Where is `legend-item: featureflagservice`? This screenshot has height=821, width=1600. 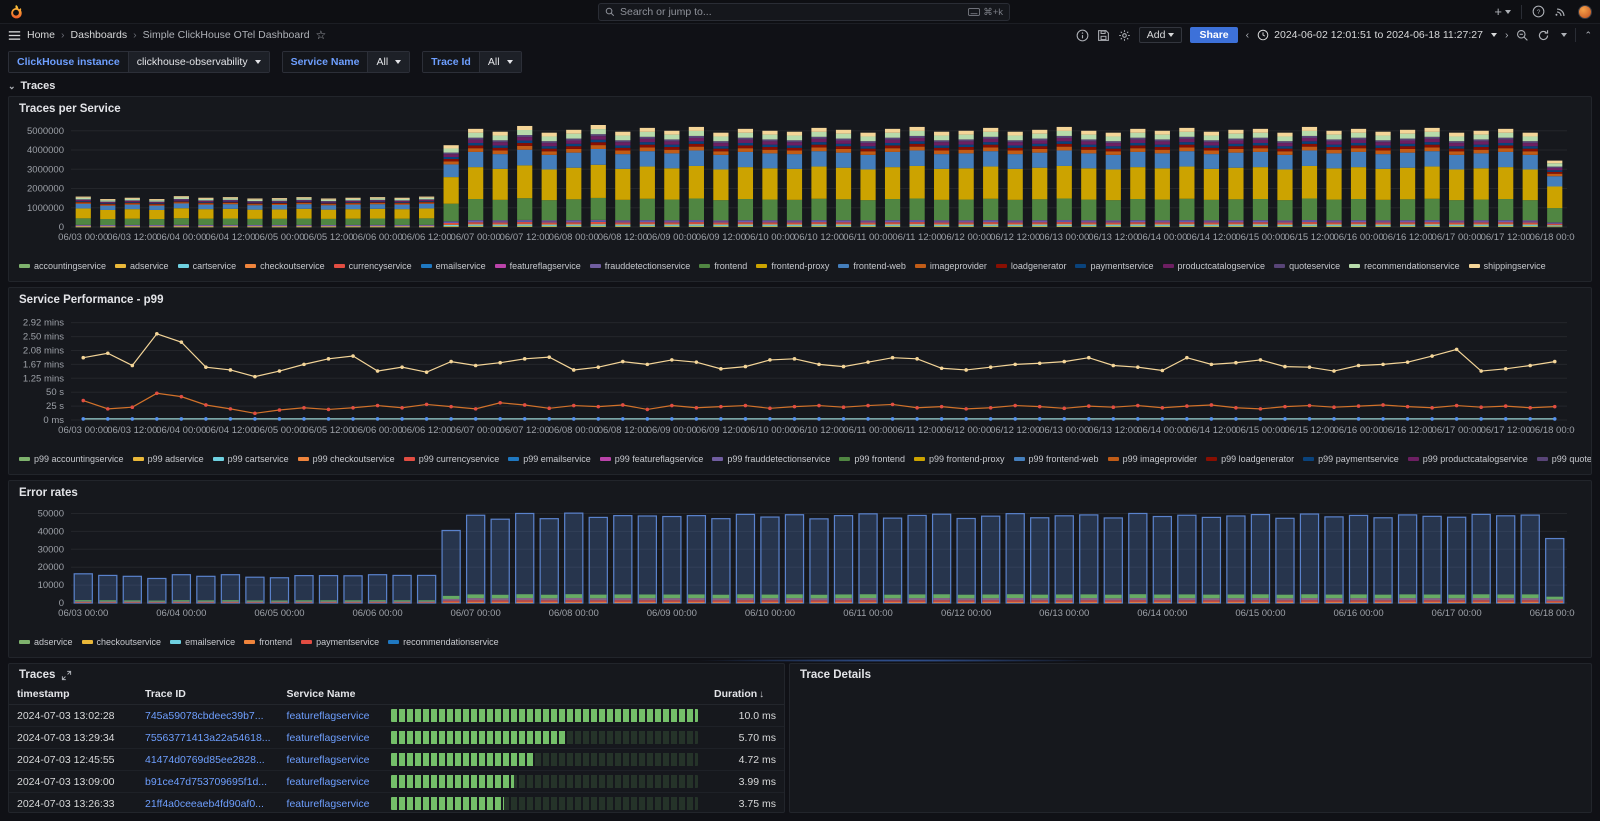 legend-item: featureflagservice is located at coordinates (537, 266).